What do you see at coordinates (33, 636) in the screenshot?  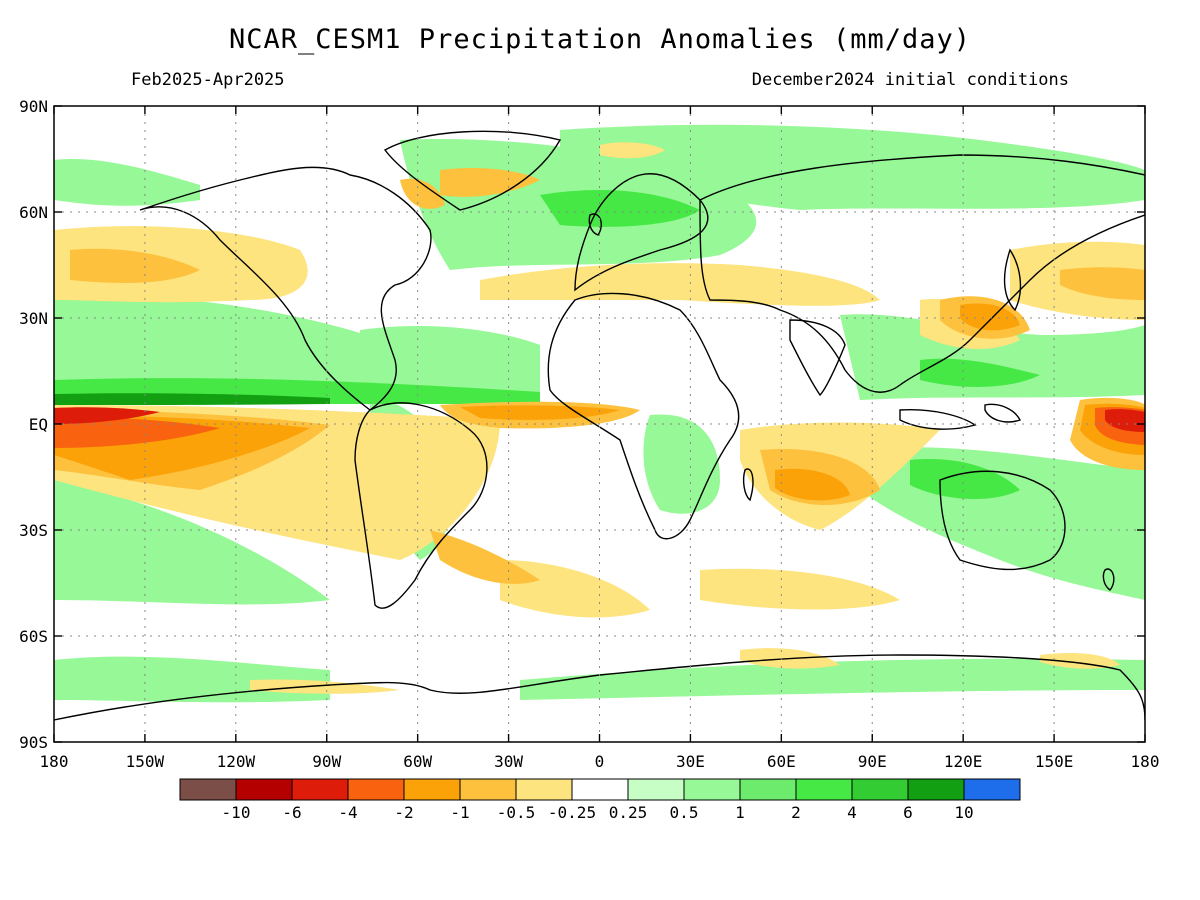 I see `lat-label: 60S` at bounding box center [33, 636].